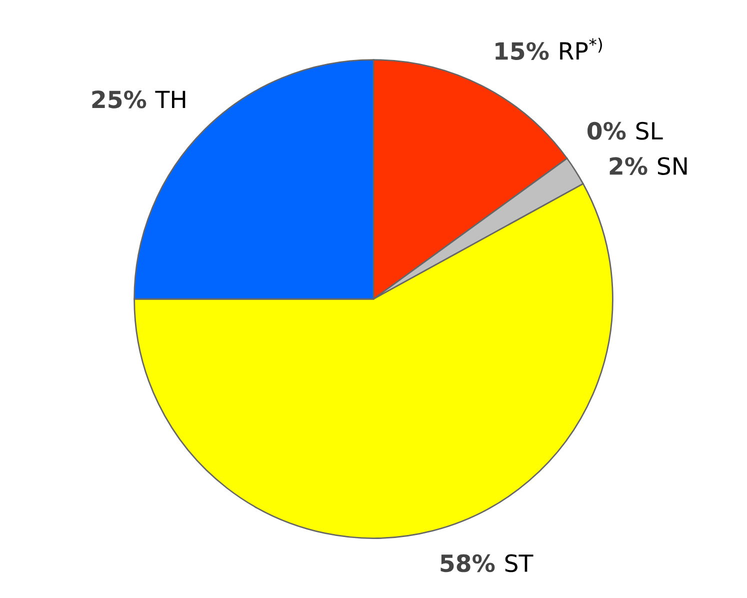  What do you see at coordinates (606, 131) in the screenshot?
I see `text: 0%` at bounding box center [606, 131].